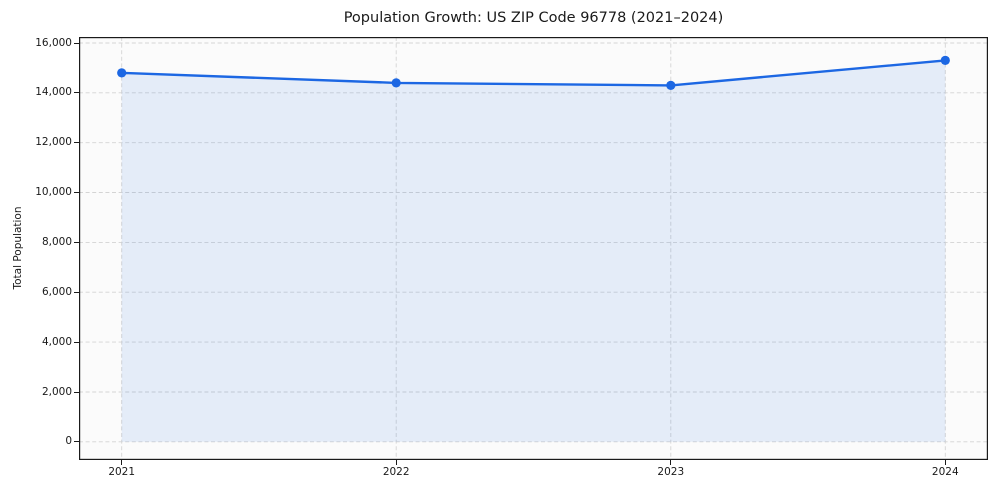 The width and height of the screenshot is (1000, 500). Describe the element at coordinates (56, 241) in the screenshot. I see `y-tick-label: 8,000` at that location.